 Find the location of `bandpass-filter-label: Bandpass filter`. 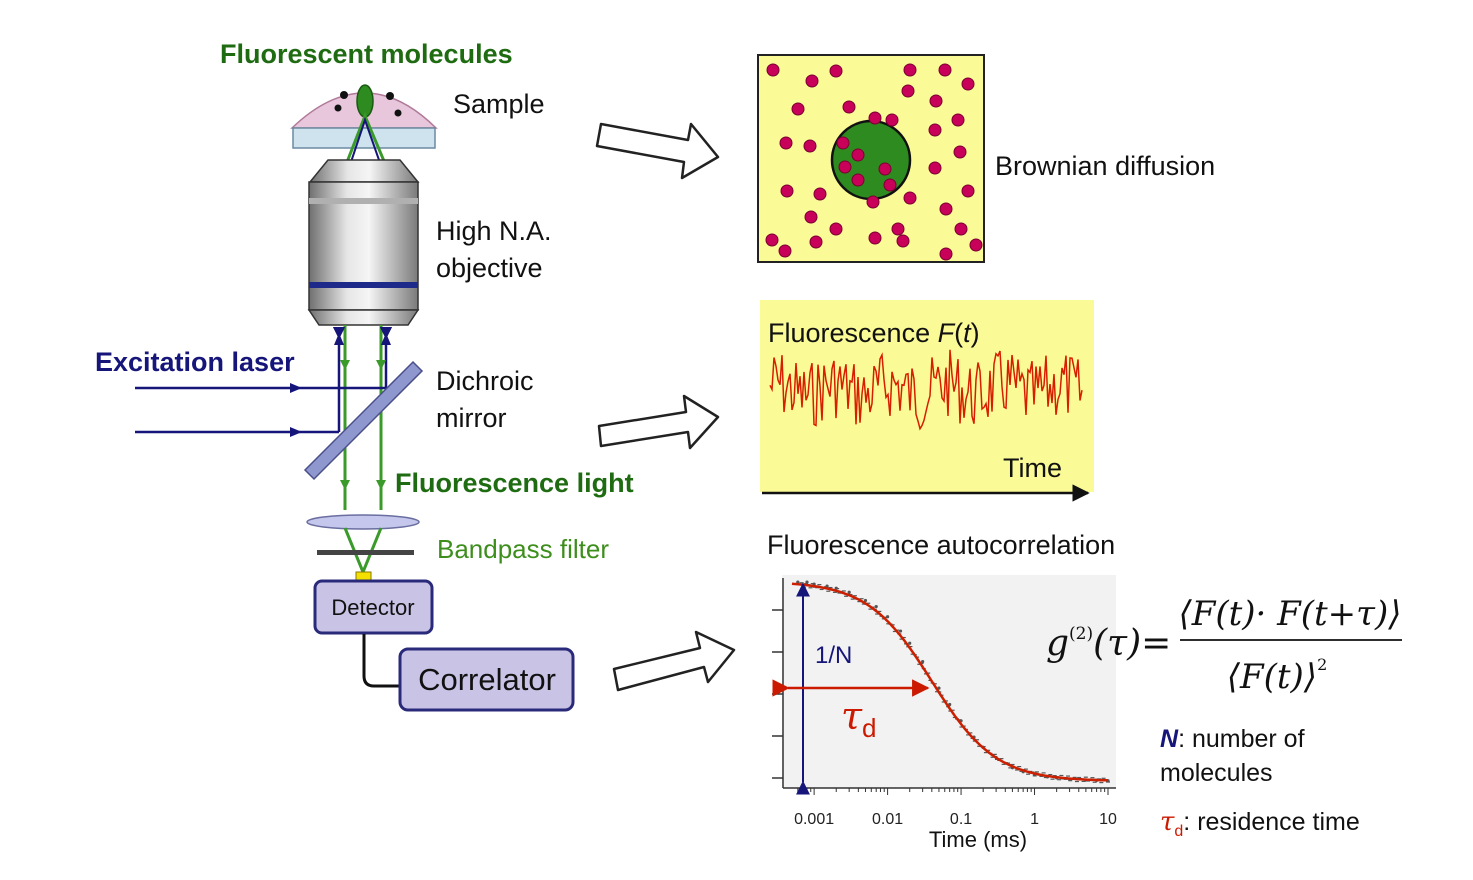

bandpass-filter-label: Bandpass filter is located at coordinates (523, 549).